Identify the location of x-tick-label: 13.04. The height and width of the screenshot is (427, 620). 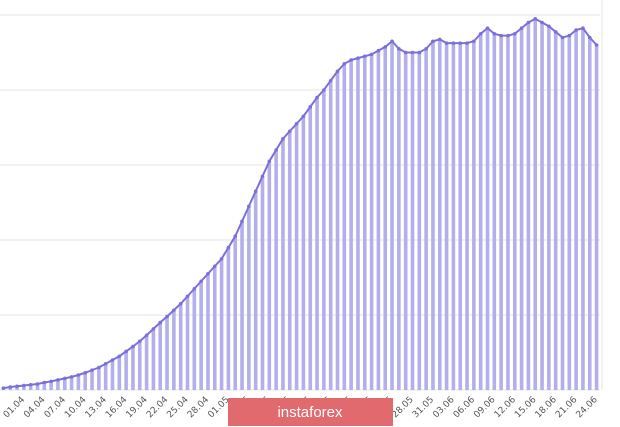
(96, 407).